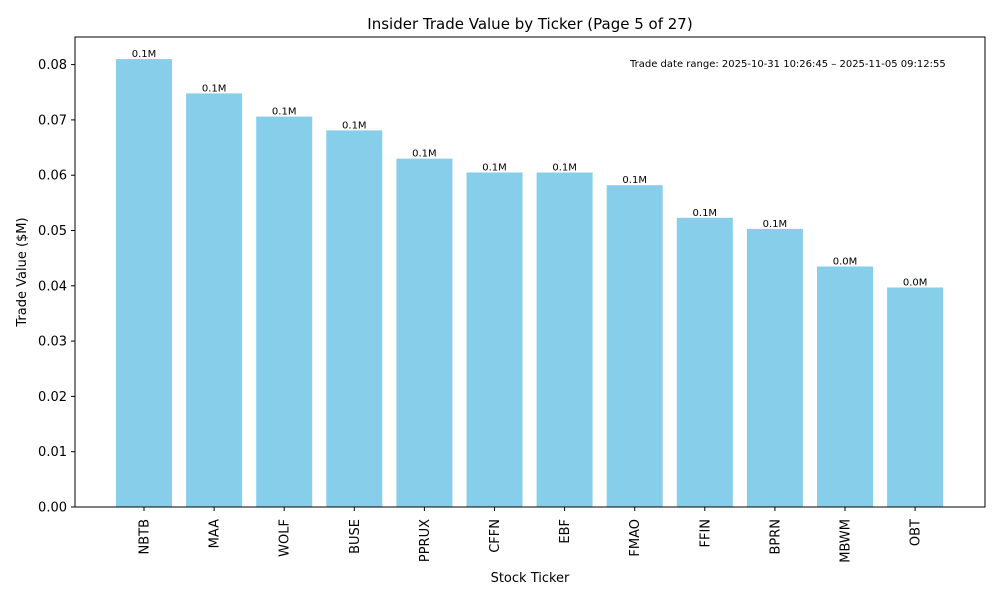 The image size is (1000, 600). What do you see at coordinates (214, 88) in the screenshot?
I see `data-label-maa: 0.1M` at bounding box center [214, 88].